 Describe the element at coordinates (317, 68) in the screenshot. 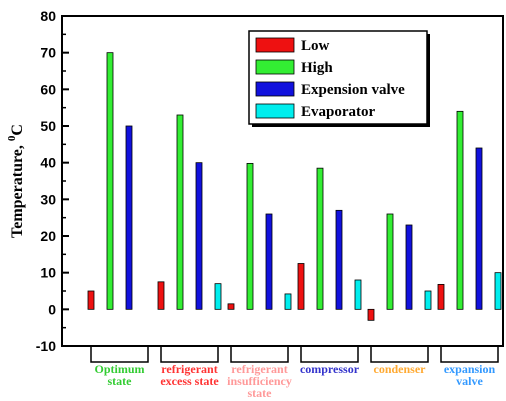

I see `legend-label: High` at that location.